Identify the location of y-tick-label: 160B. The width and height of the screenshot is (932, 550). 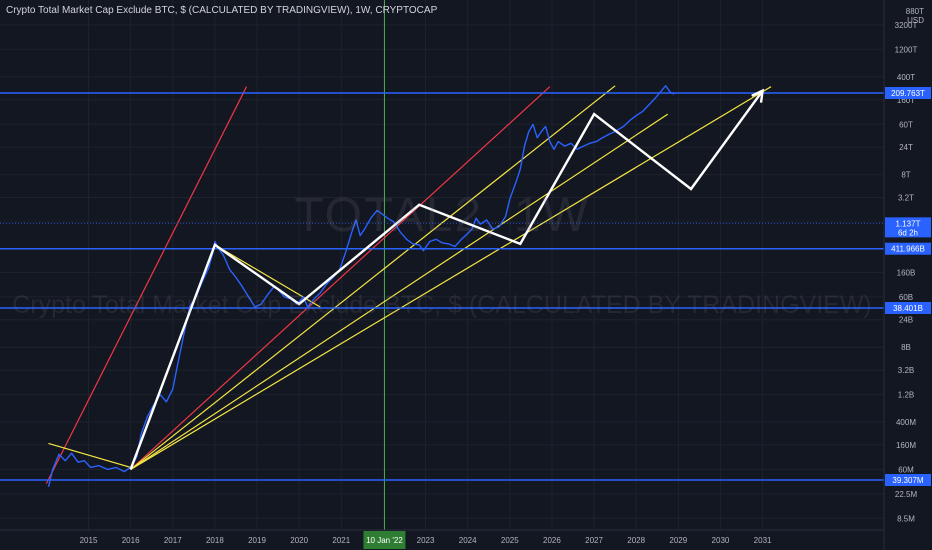
(906, 272).